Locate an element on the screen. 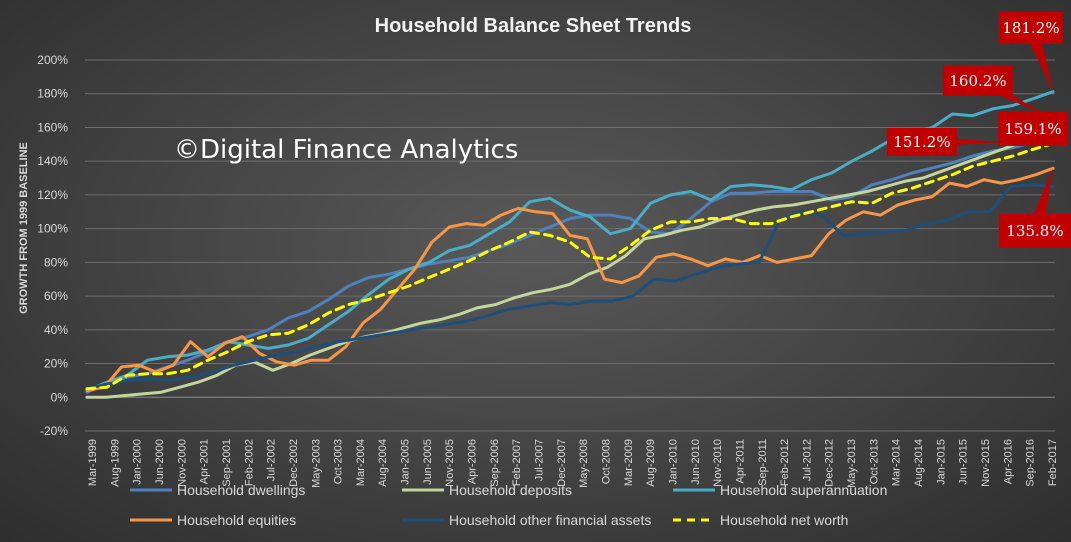  x-tick-label: Oct-2003 is located at coordinates (339, 461).